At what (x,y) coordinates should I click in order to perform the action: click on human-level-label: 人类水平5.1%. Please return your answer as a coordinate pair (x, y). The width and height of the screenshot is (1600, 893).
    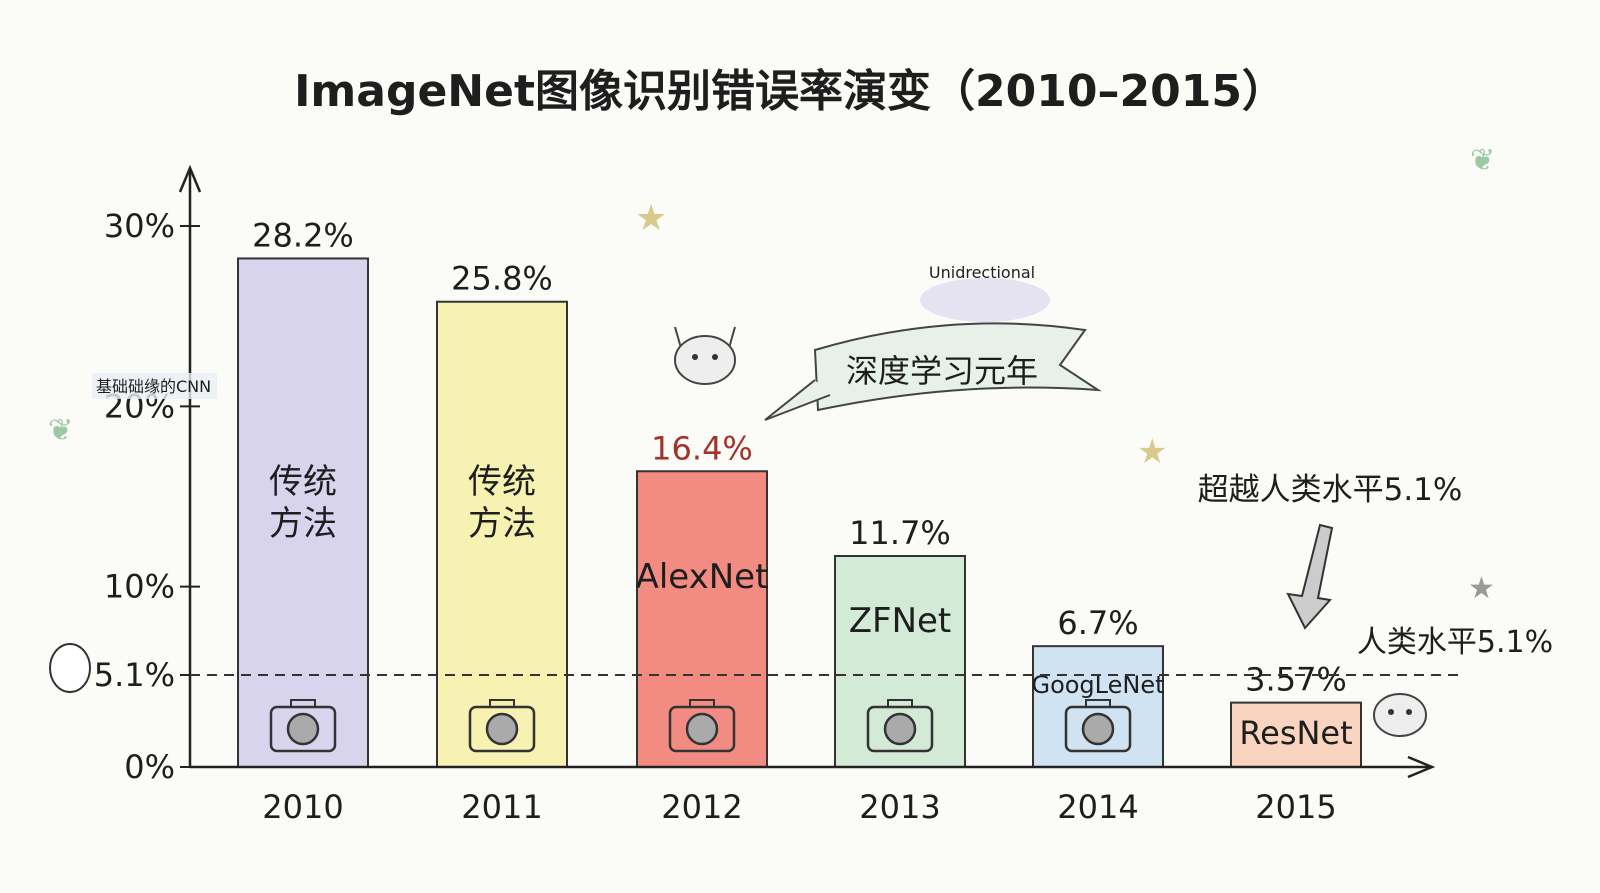
    Looking at the image, I should click on (1455, 642).